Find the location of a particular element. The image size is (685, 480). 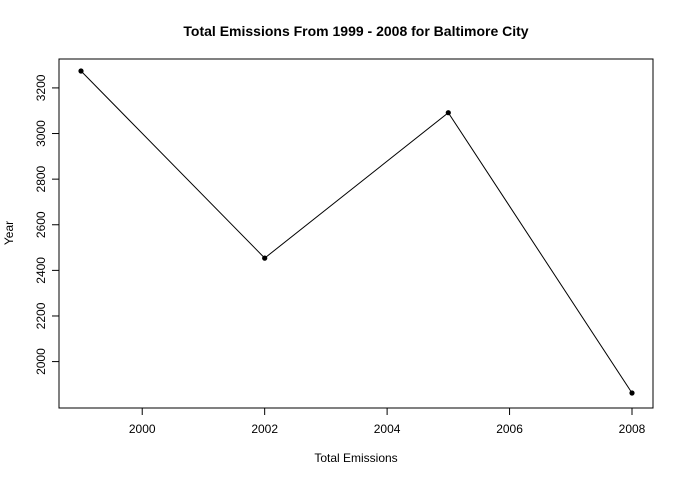

x-tick-label: 2004 is located at coordinates (387, 429).